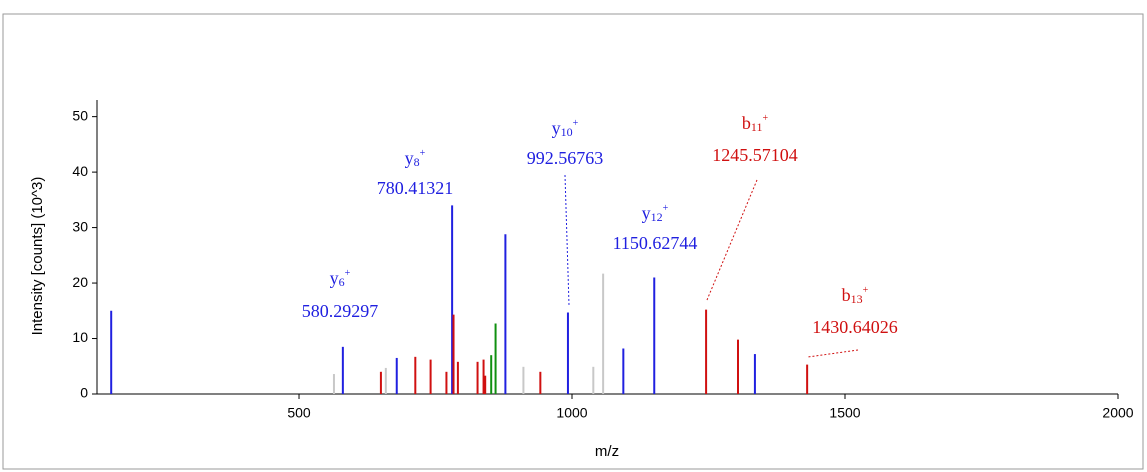 Image resolution: width=1147 pixels, height=472 pixels. Describe the element at coordinates (655, 243) in the screenshot. I see `mz-label: 1150.62744` at that location.